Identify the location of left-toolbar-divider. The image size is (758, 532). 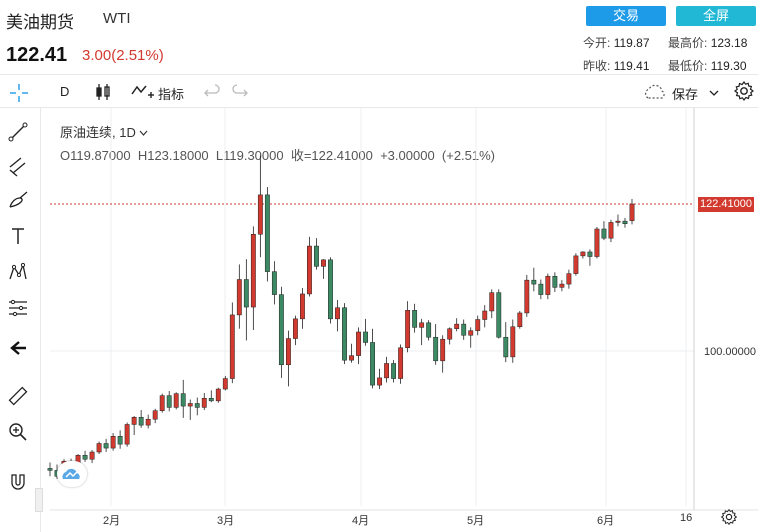
(40, 320).